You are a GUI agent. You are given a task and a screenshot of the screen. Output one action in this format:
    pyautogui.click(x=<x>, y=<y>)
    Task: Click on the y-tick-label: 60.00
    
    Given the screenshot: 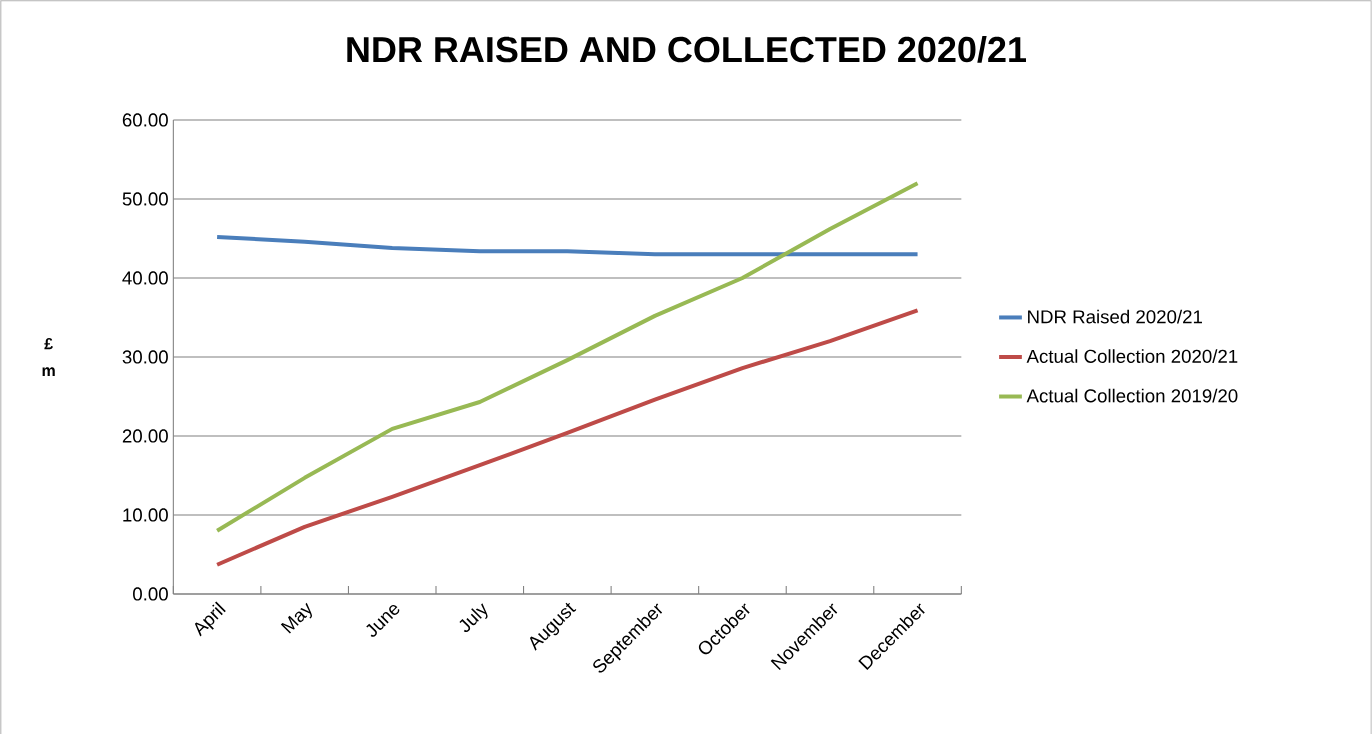 What is the action you would take?
    pyautogui.click(x=145, y=120)
    